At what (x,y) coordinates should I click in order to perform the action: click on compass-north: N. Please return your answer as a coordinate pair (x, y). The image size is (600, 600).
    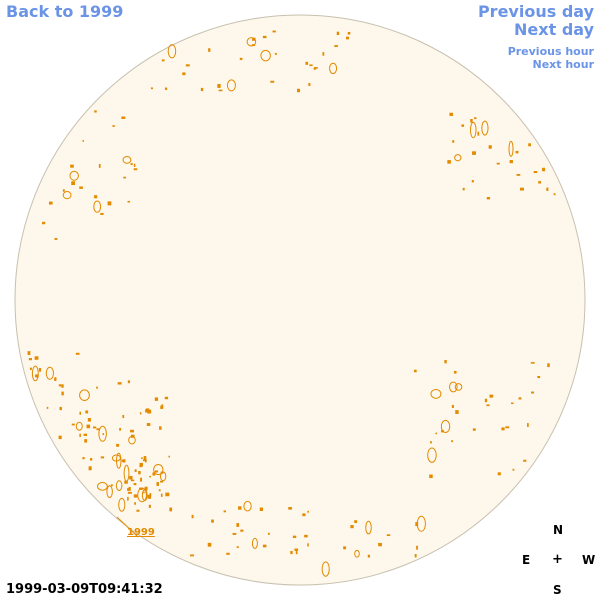
    Looking at the image, I should click on (558, 530).